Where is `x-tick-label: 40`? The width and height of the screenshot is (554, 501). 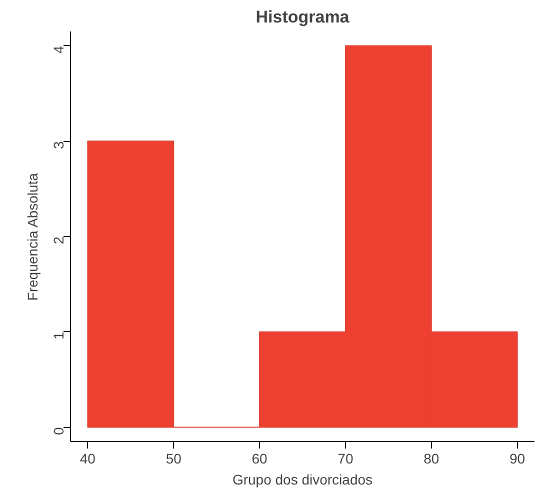 x-tick-label: 40 is located at coordinates (88, 458).